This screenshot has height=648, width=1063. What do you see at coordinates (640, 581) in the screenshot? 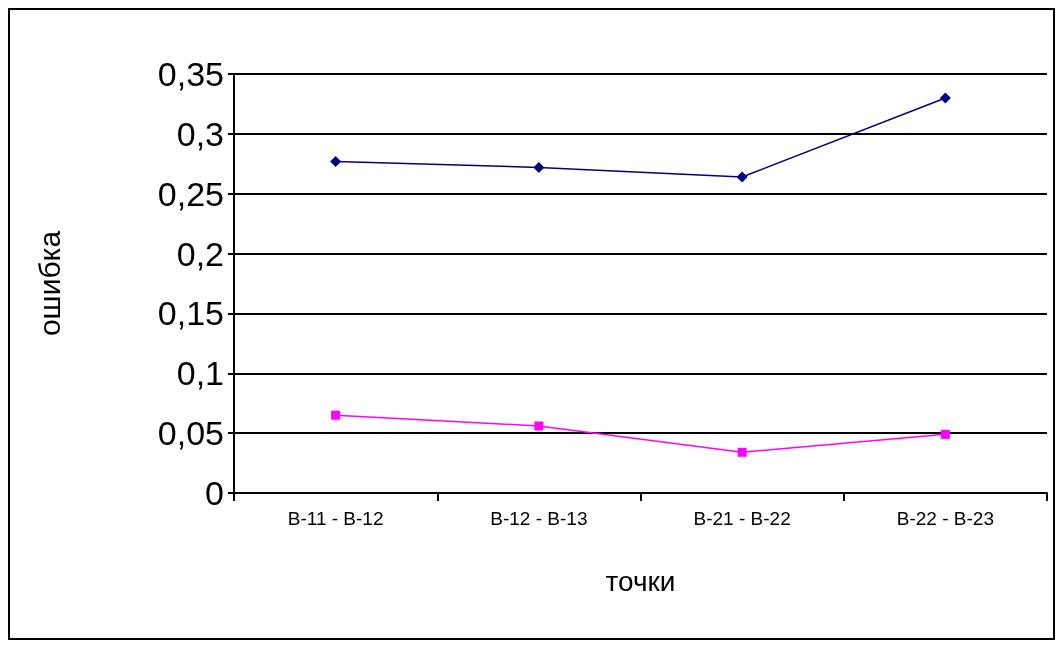
I see `x-axis-title: точки` at bounding box center [640, 581].